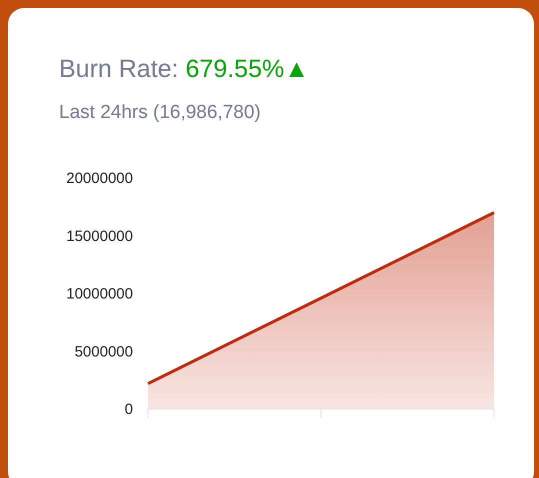 Image resolution: width=539 pixels, height=478 pixels. Describe the element at coordinates (103, 351) in the screenshot. I see `y-tick-label: 5000000` at that location.